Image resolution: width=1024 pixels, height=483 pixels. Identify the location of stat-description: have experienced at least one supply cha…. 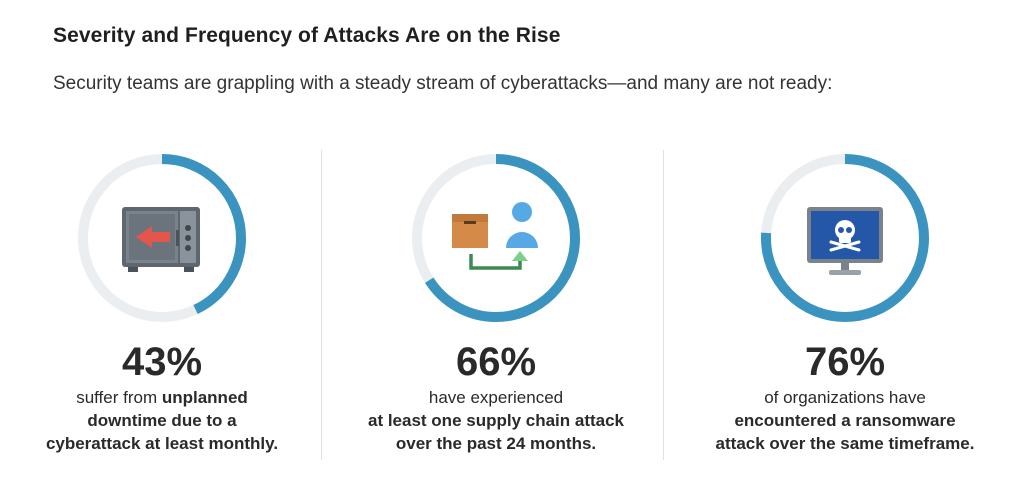
(496, 420).